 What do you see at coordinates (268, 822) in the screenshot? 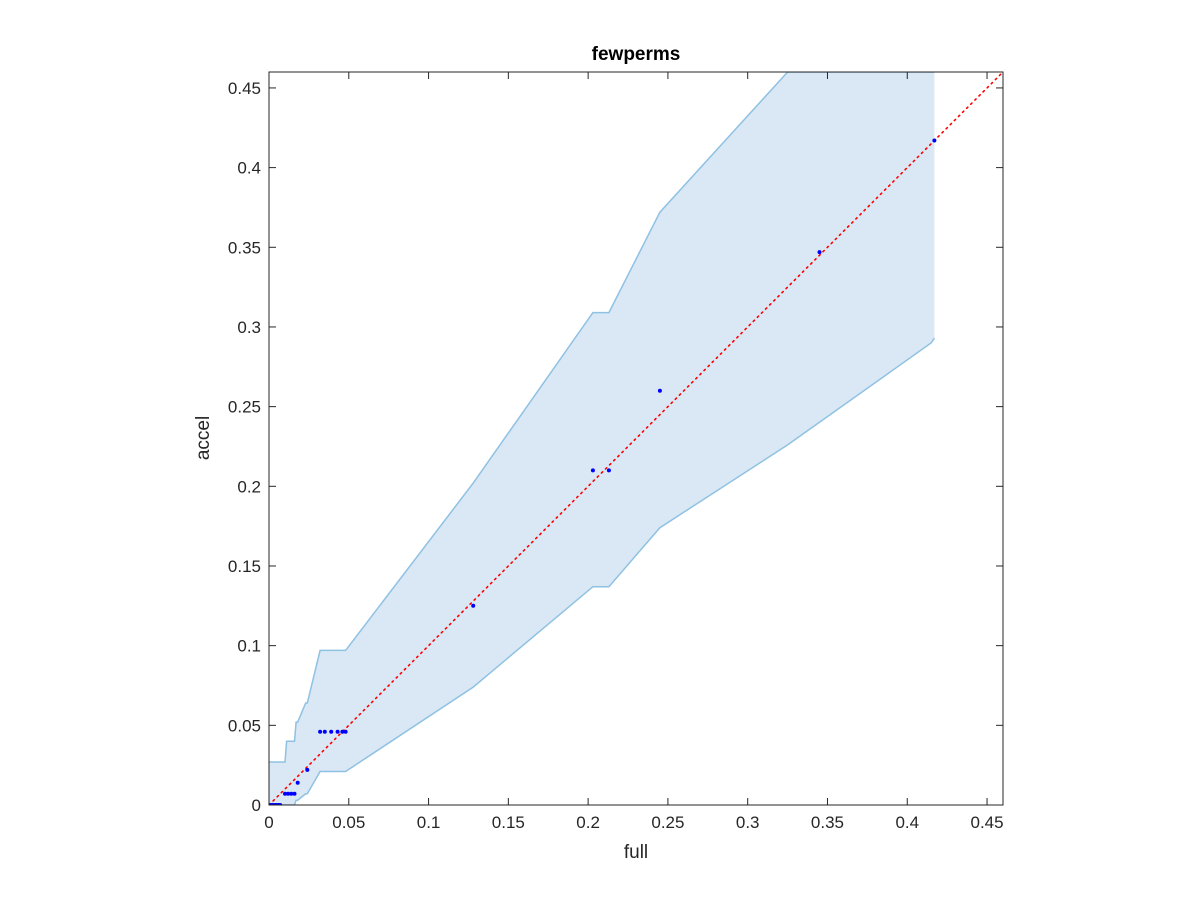
I see `x-tick-label: 0` at bounding box center [268, 822].